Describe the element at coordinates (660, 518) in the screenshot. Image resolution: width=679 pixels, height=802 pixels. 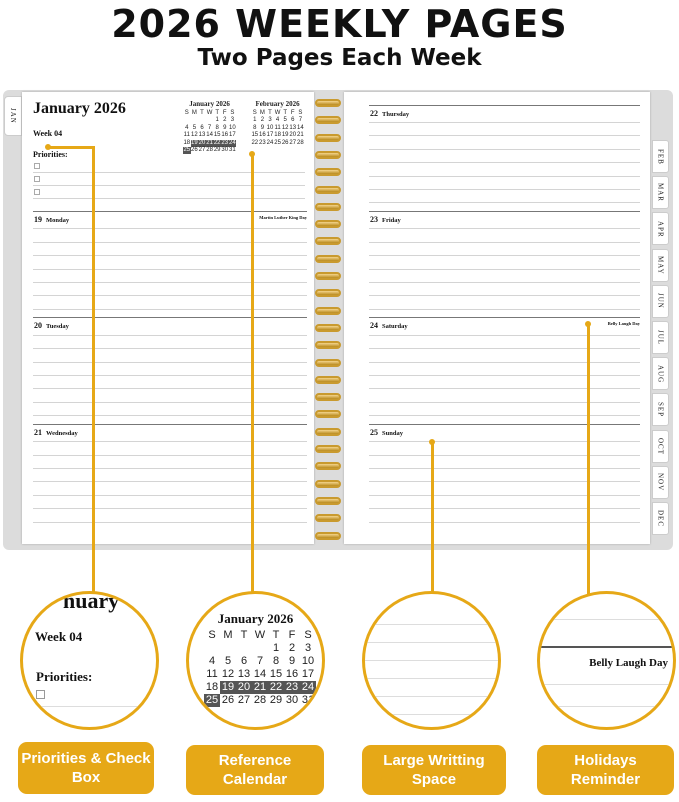
I see `tab-dec: DEC` at that location.